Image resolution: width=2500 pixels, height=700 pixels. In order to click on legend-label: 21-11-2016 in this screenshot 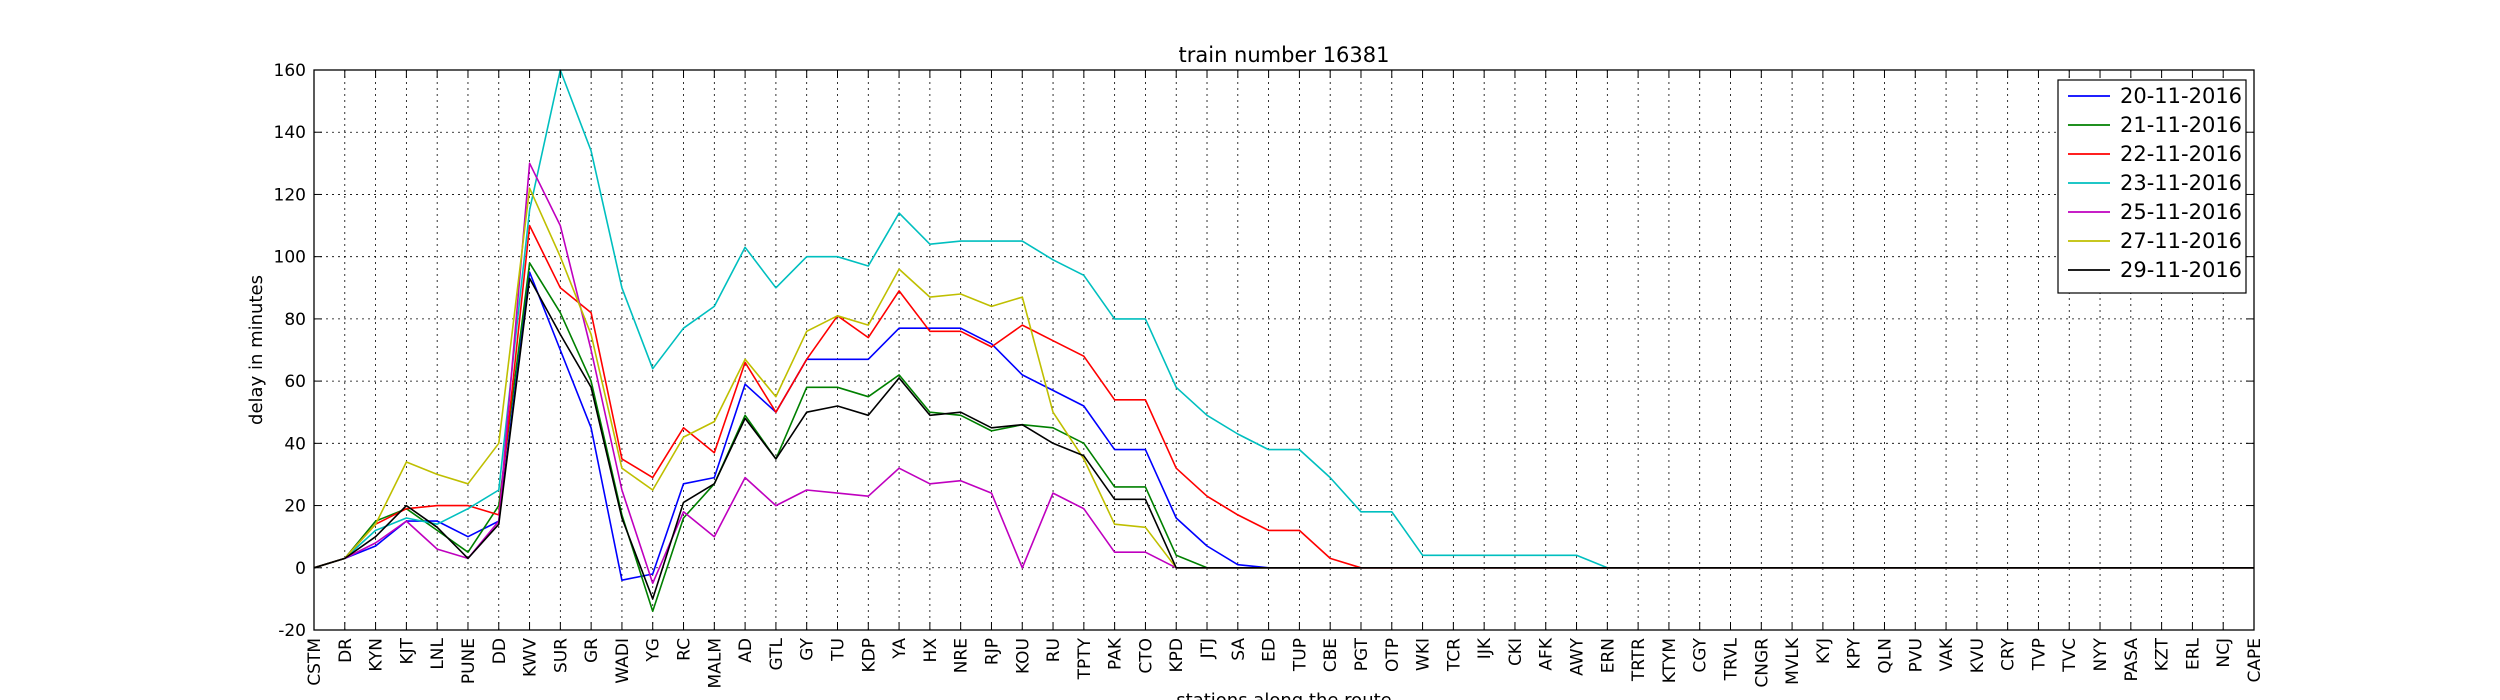, I will do `click(2181, 125)`.